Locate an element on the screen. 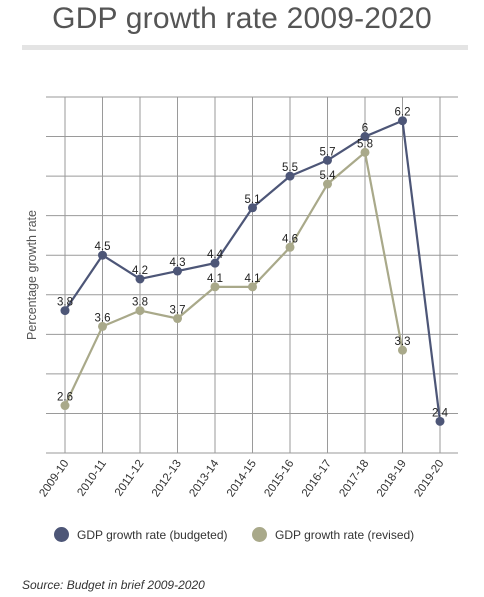 The width and height of the screenshot is (484, 597). legend-marker-budgeted is located at coordinates (61, 534).